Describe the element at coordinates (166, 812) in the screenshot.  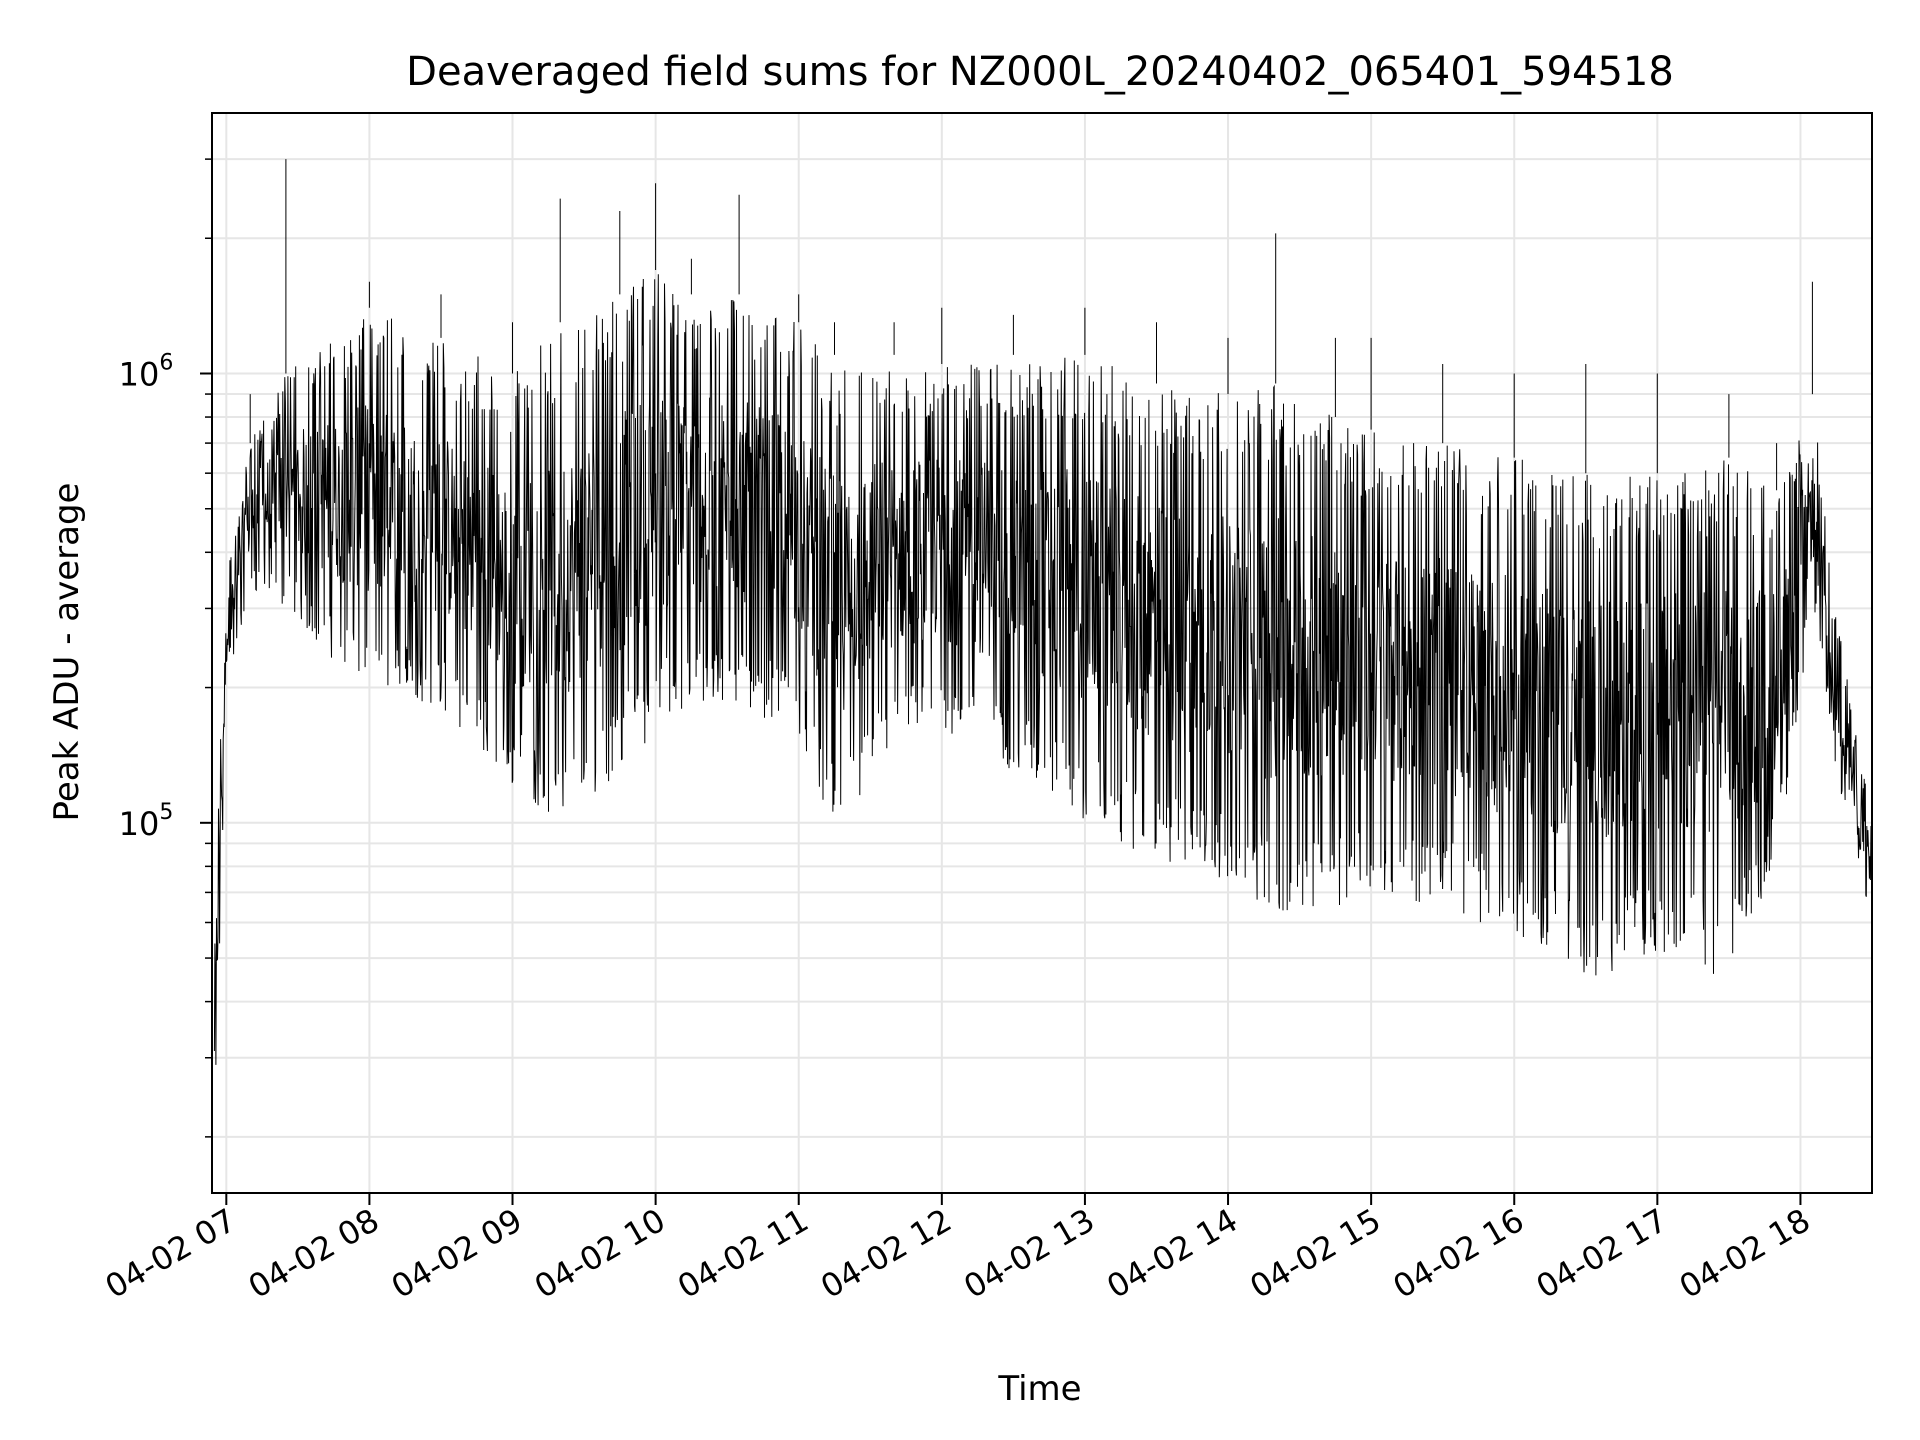
I see `y-tick-exponent: 5` at that location.